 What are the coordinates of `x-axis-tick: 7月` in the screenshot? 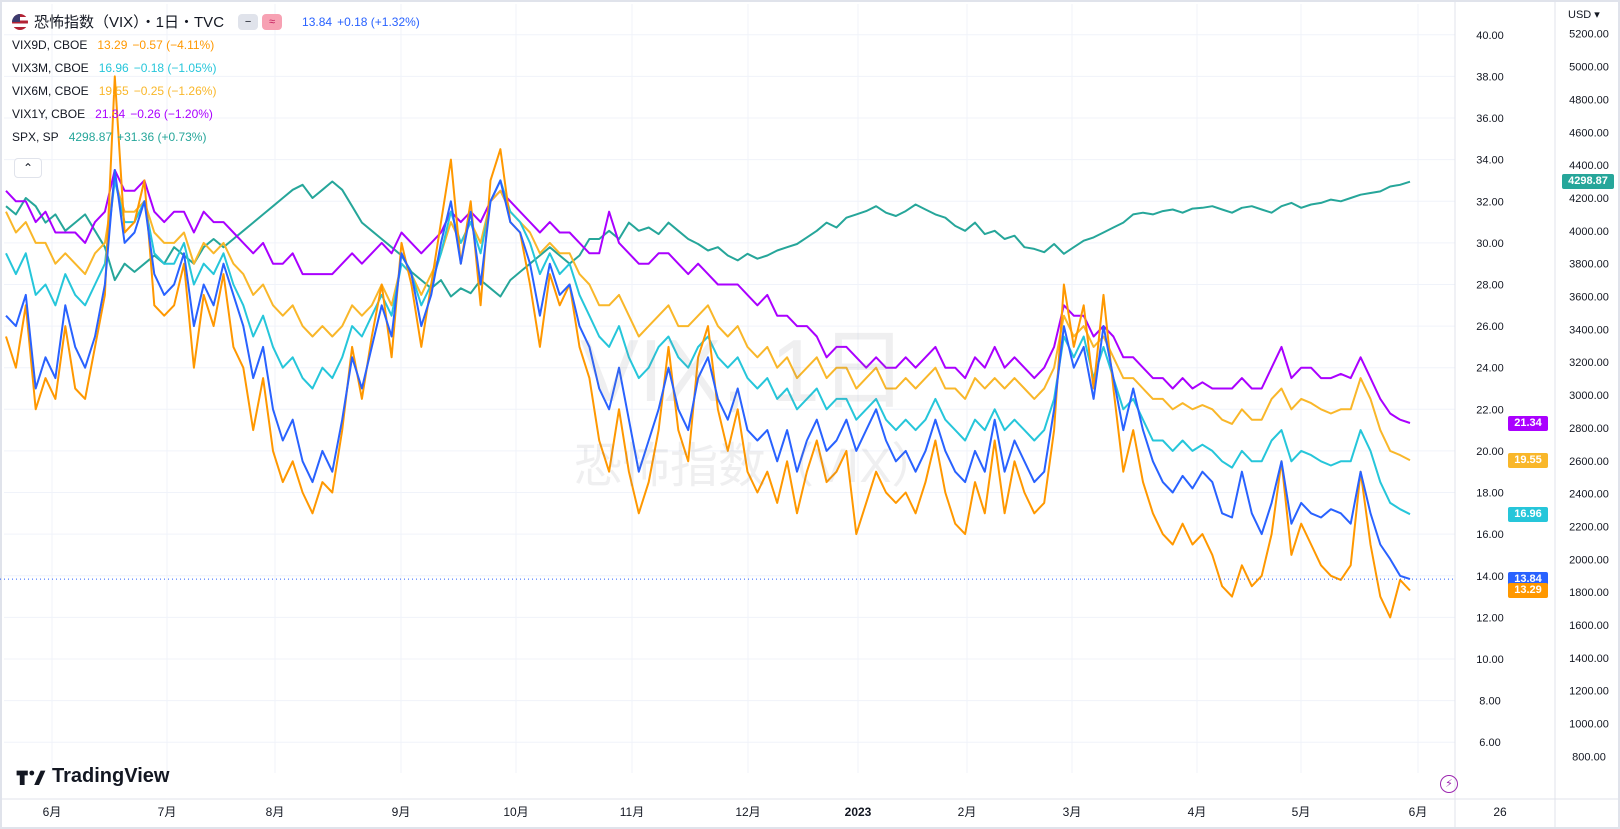 It's located at (167, 812).